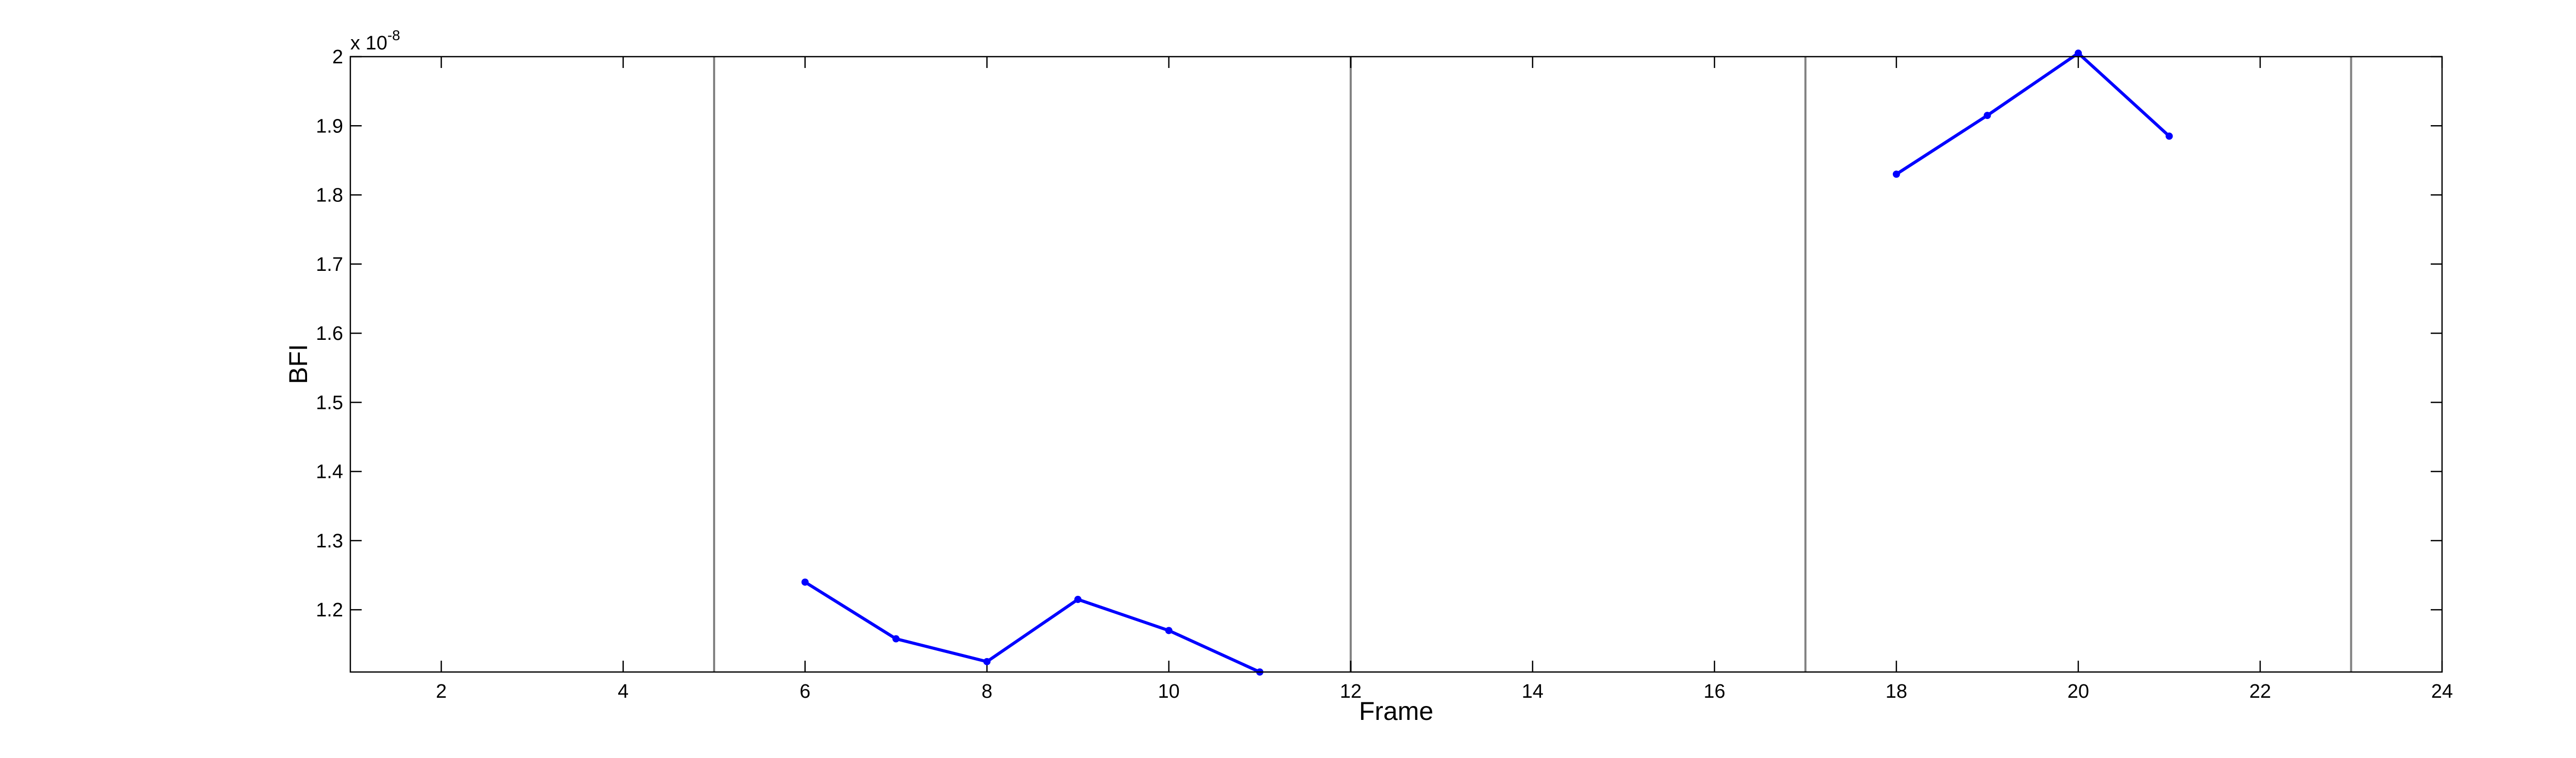 The height and width of the screenshot is (758, 2576). Describe the element at coordinates (1714, 692) in the screenshot. I see `x-tick-label: 16` at that location.